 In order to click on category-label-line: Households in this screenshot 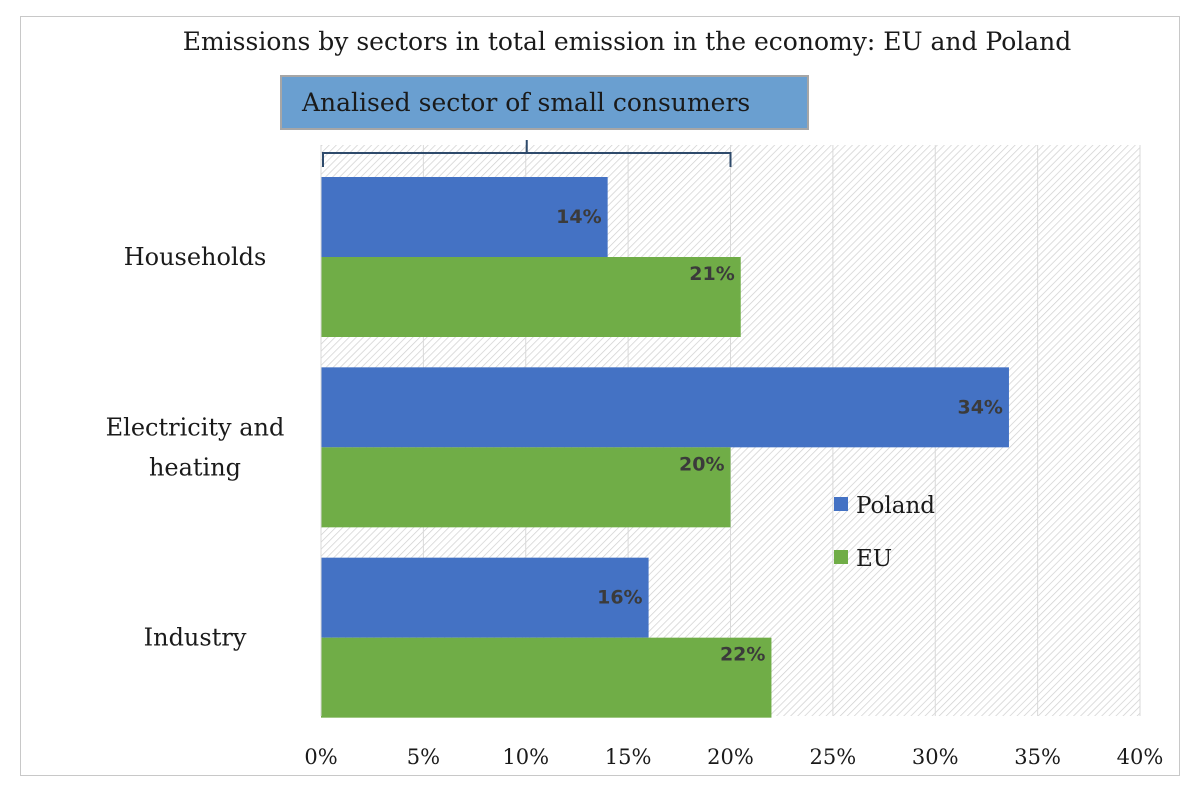, I will do `click(195, 257)`.